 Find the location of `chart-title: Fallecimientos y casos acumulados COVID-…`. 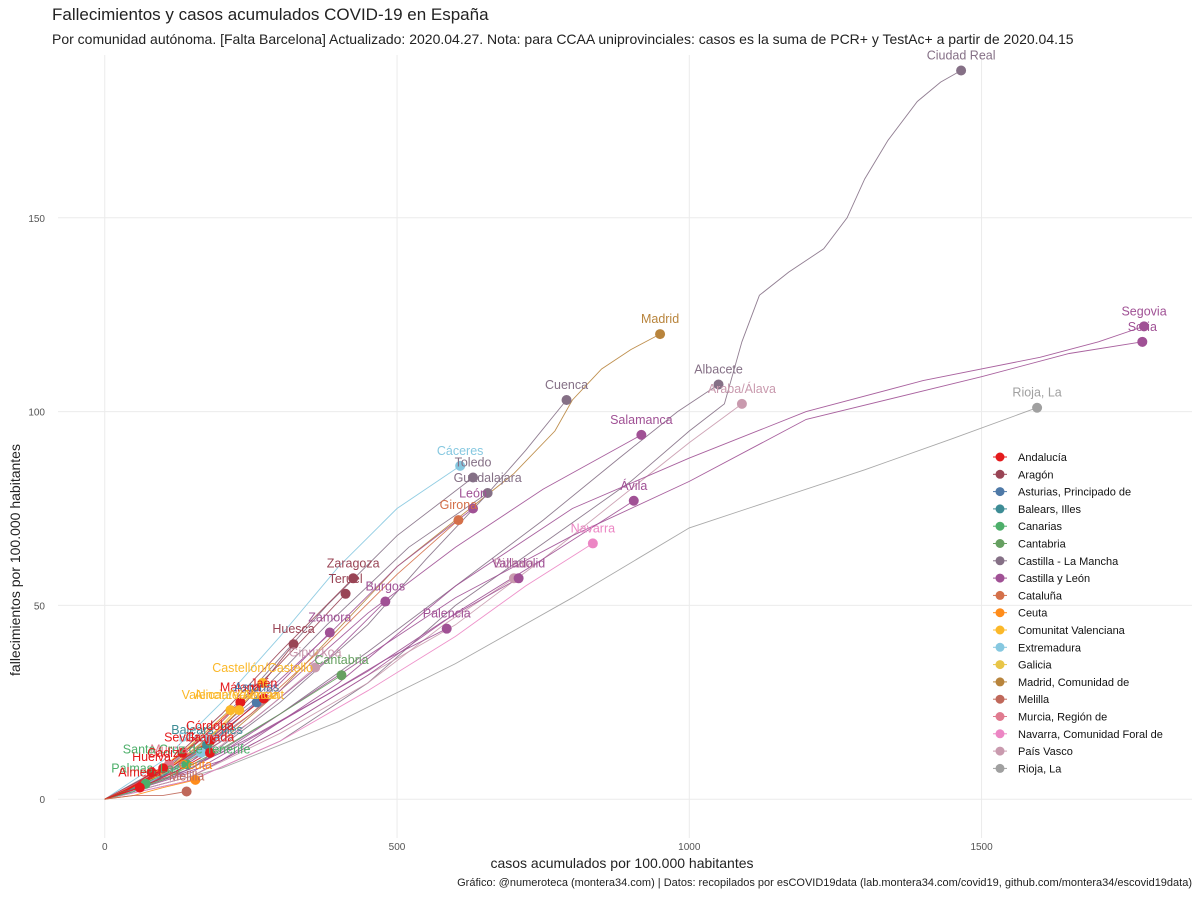

chart-title: Fallecimientos y casos acumulados COVID-… is located at coordinates (270, 14).